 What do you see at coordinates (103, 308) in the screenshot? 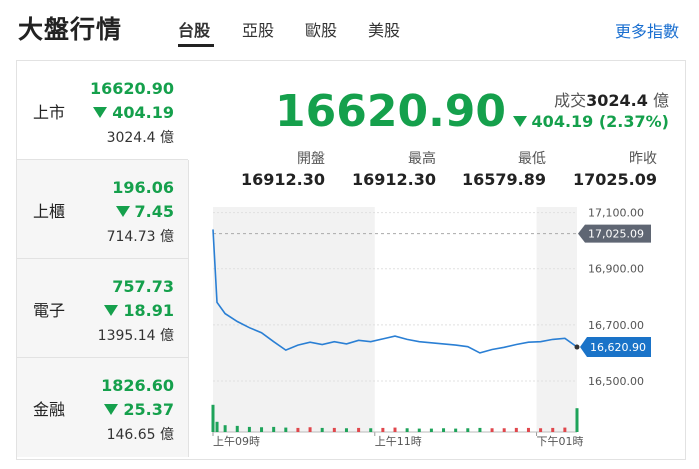
I see `market-card: 電子 757.73 18.91 1395.14 億` at bounding box center [103, 308].